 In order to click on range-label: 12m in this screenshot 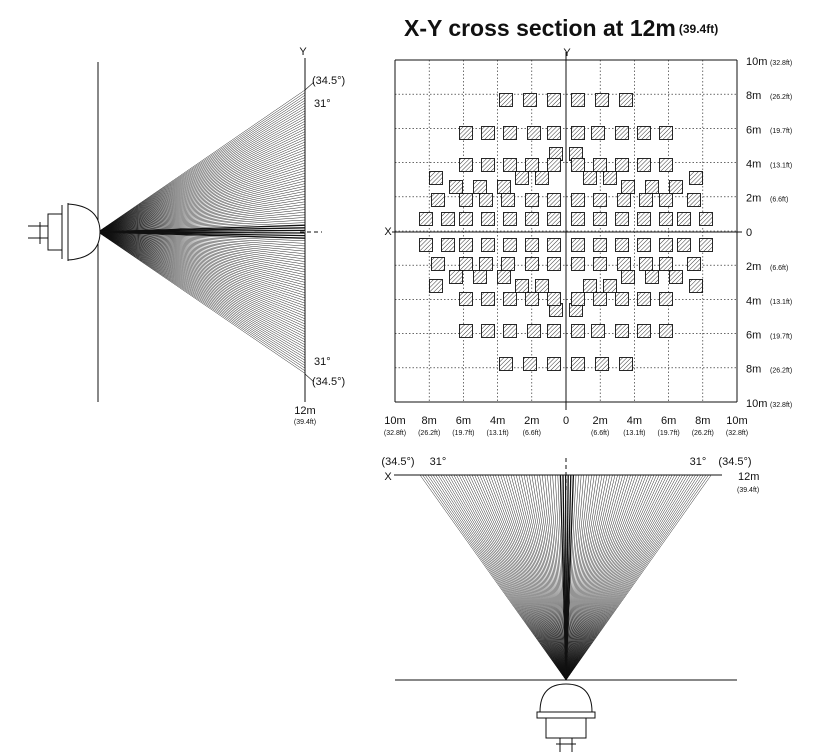, I will do `click(304, 411)`.